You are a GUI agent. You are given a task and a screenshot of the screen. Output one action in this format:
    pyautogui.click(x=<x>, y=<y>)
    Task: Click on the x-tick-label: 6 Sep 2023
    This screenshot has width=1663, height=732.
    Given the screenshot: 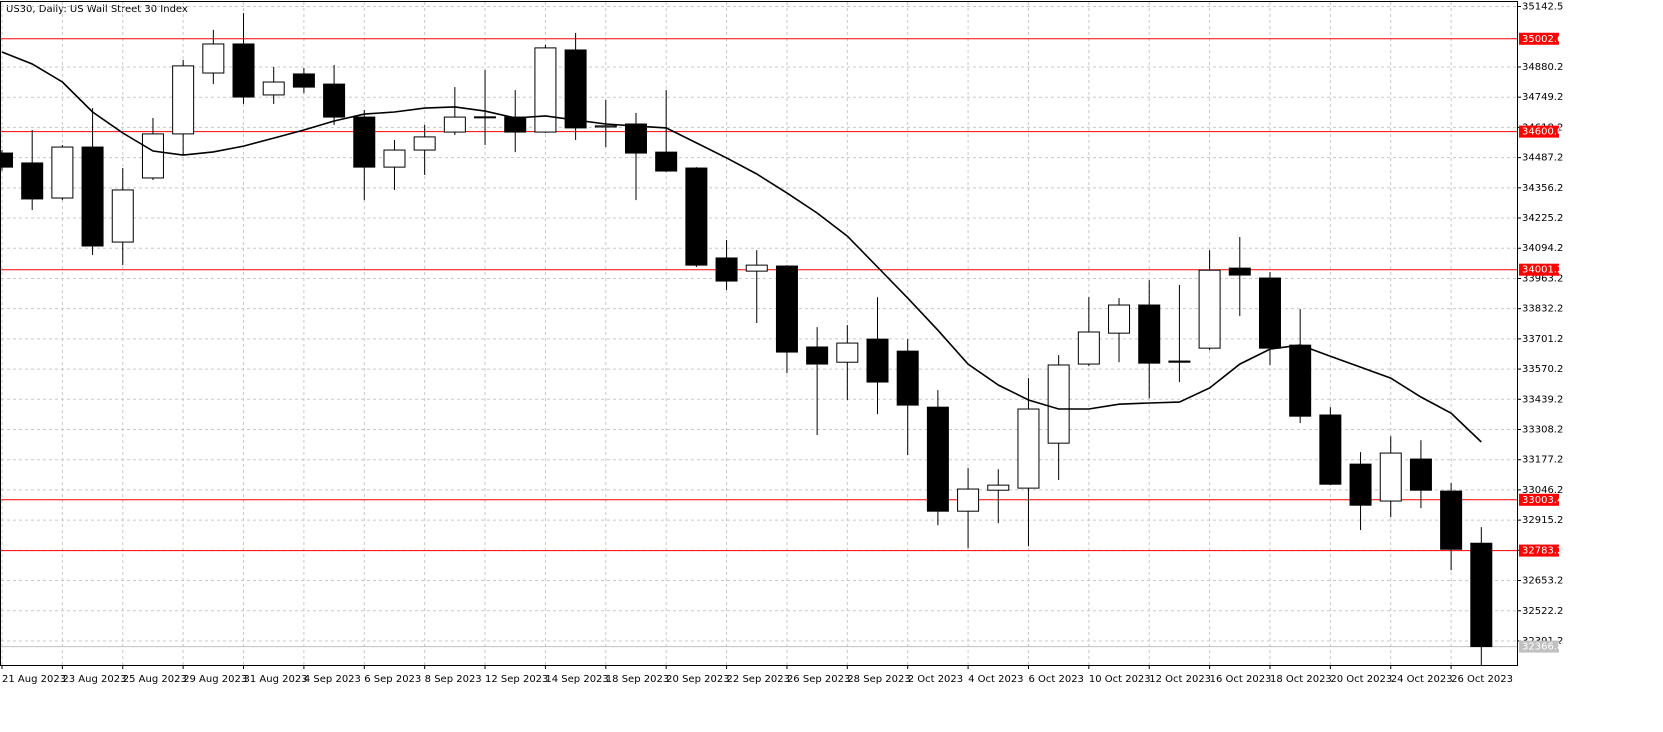 What is the action you would take?
    pyautogui.click(x=392, y=679)
    